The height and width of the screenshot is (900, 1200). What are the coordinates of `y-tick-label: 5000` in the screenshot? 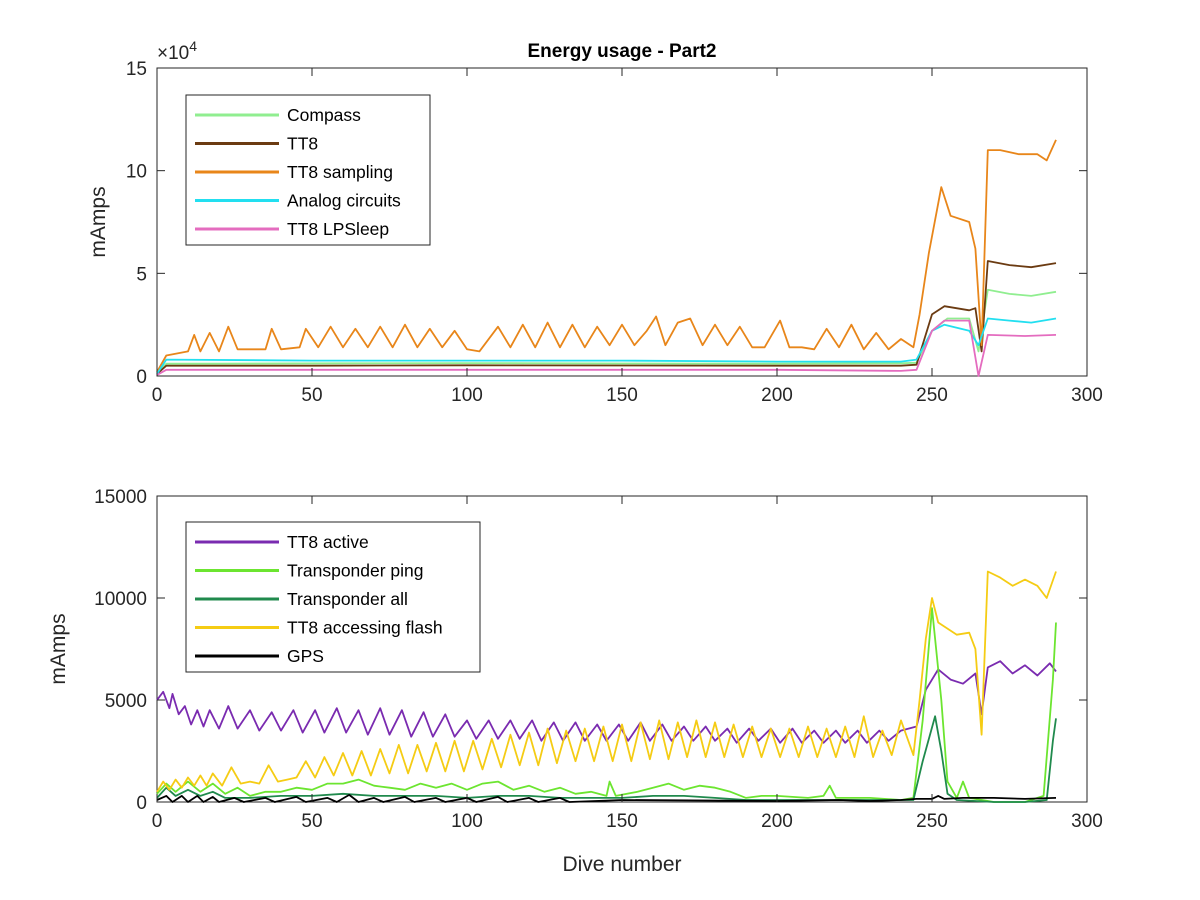 It's located at (126, 701).